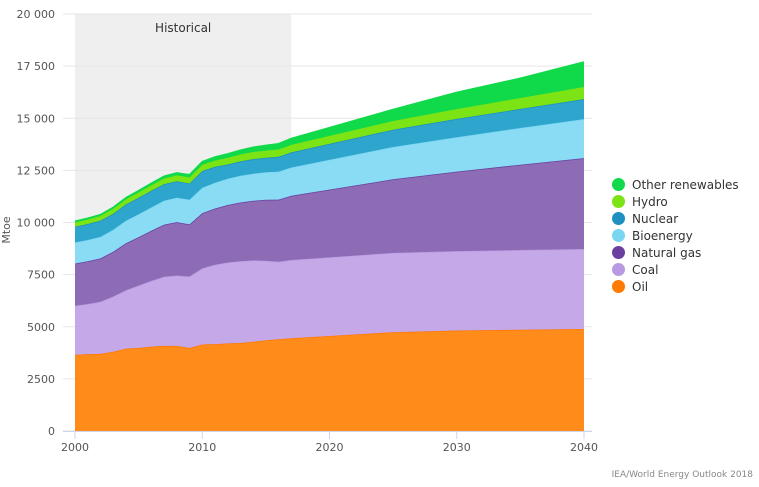  I want to click on area-coal, so click(329, 302).